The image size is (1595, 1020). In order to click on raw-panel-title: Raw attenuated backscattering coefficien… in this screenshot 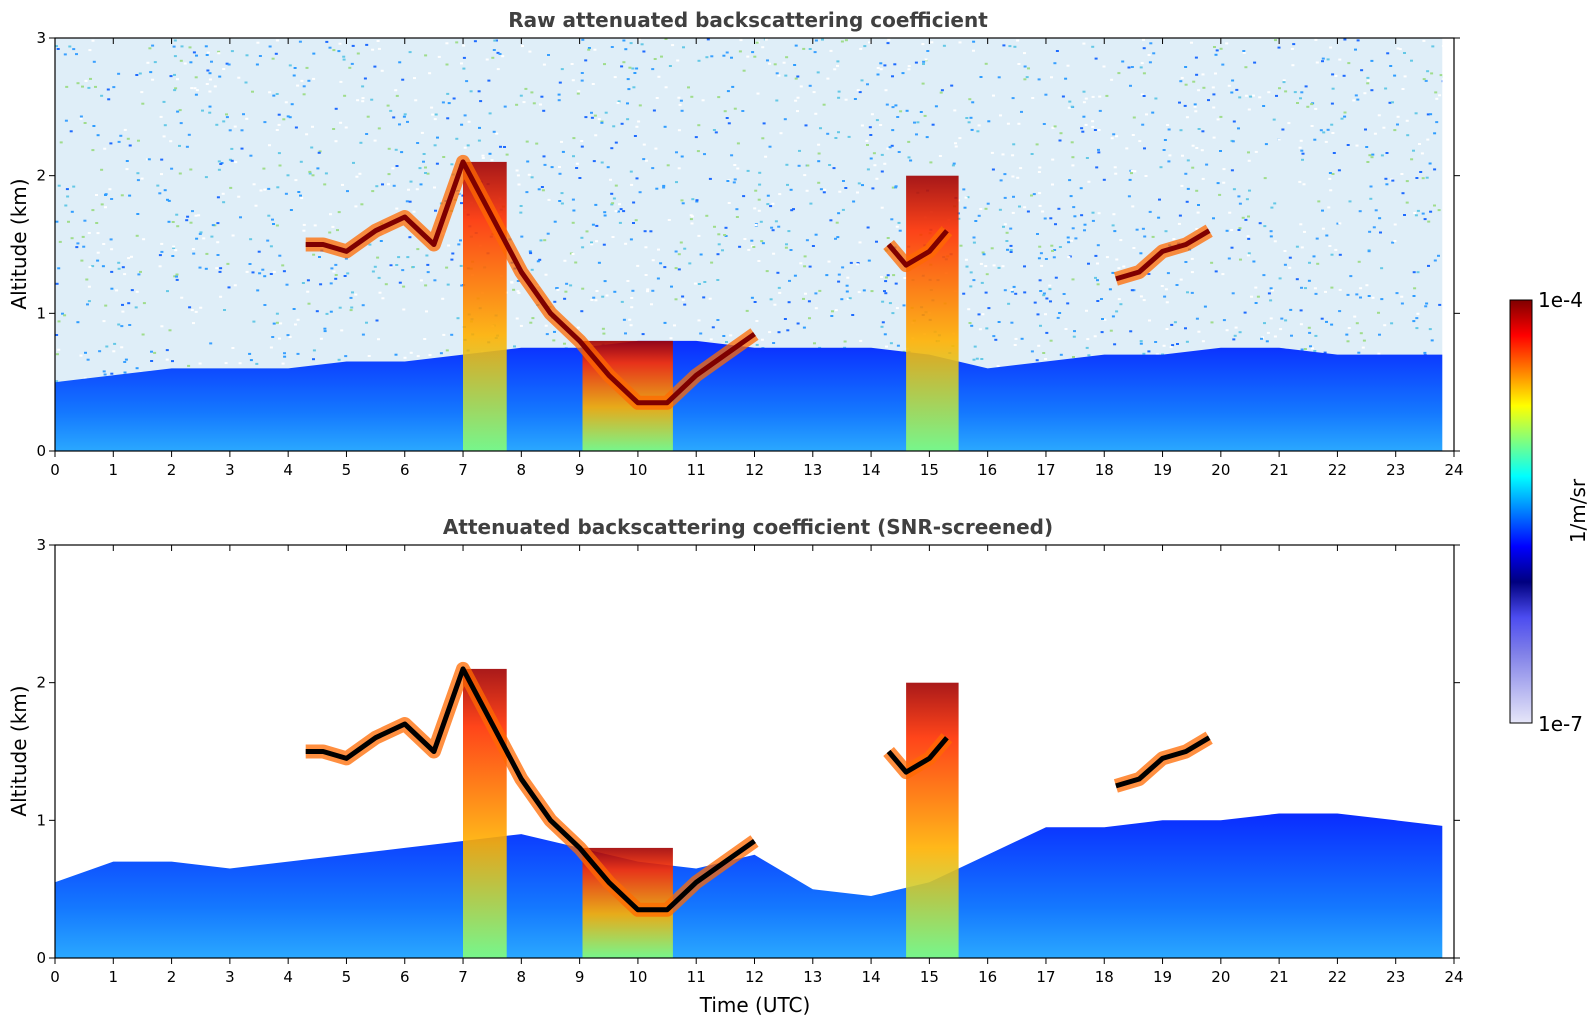, I will do `click(748, 20)`.